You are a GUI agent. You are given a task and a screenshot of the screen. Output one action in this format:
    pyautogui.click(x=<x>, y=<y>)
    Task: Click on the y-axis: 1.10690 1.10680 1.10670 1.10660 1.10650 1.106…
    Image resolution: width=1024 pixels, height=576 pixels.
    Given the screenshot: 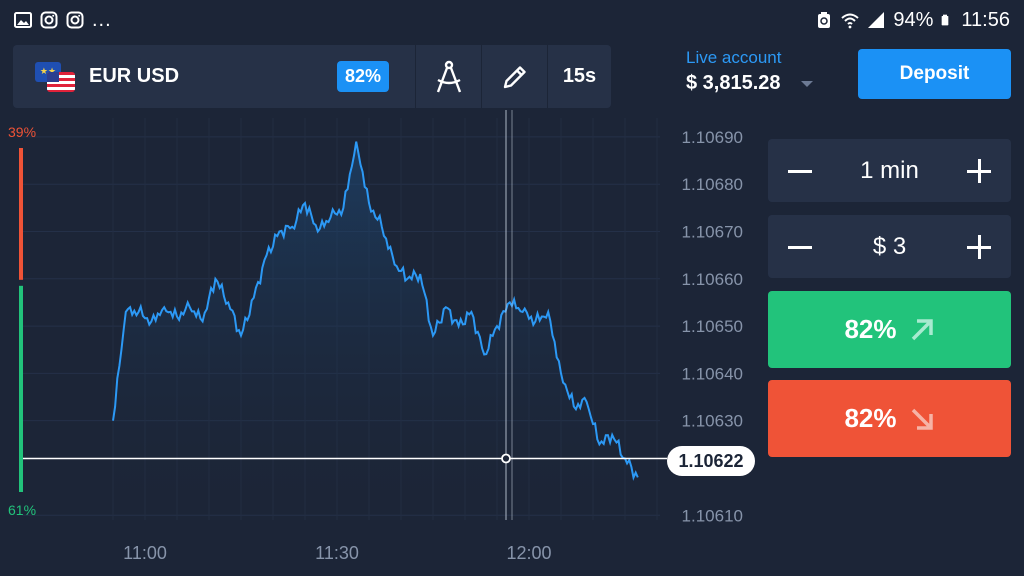 What is the action you would take?
    pyautogui.click(x=712, y=326)
    